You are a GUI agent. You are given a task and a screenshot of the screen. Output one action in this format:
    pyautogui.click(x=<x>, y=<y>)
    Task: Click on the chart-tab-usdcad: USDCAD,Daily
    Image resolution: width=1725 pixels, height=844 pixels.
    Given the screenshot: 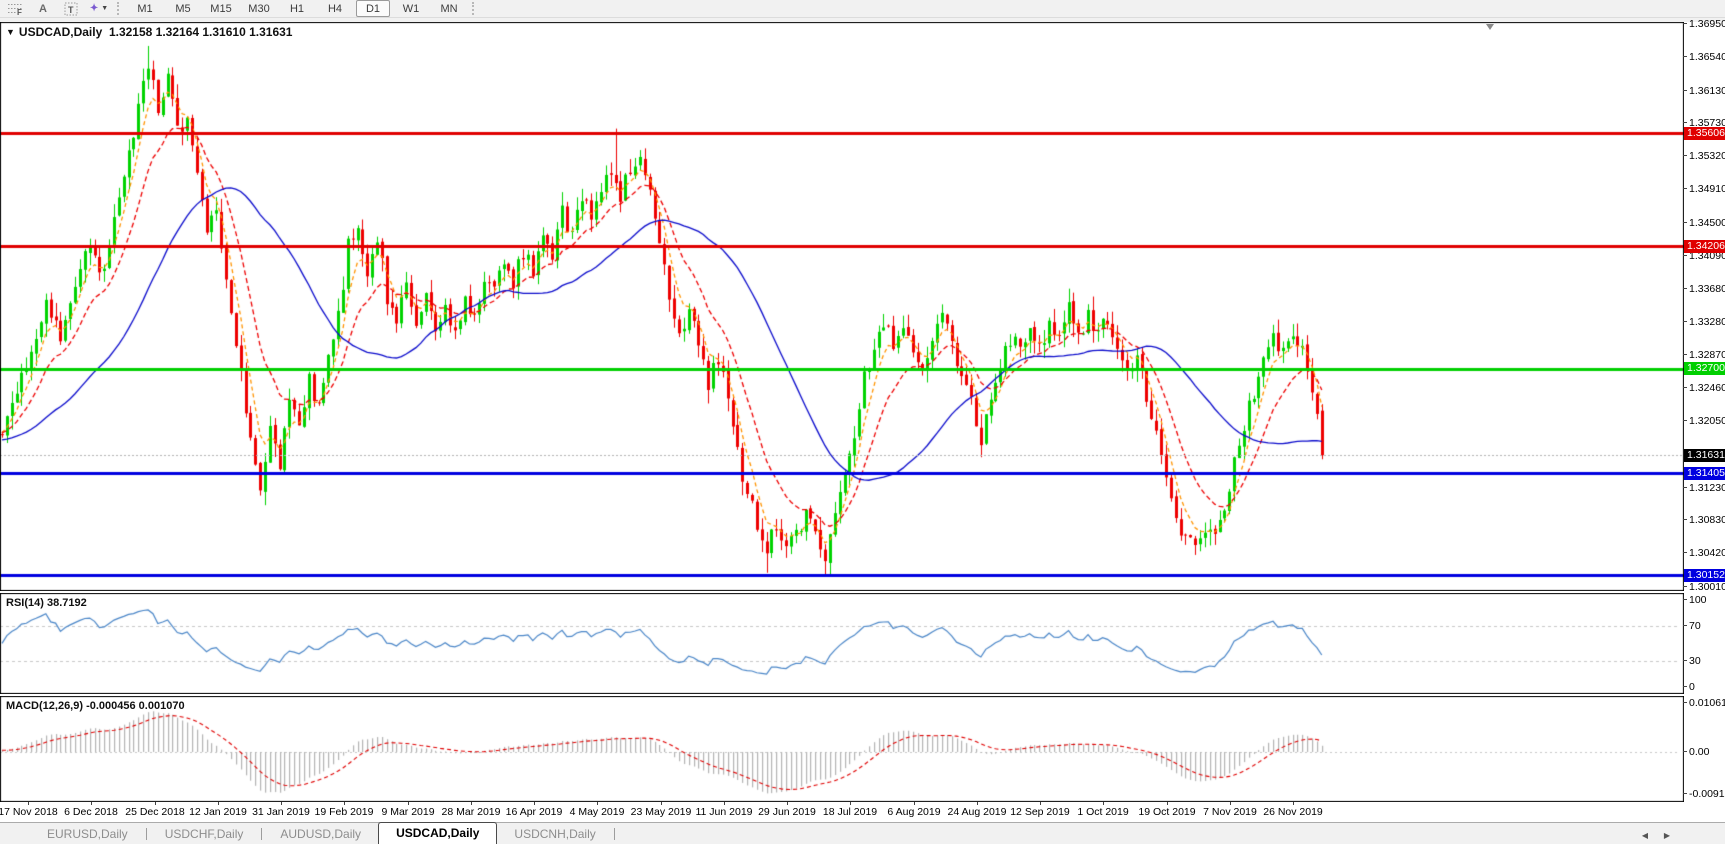 What is the action you would take?
    pyautogui.click(x=438, y=833)
    